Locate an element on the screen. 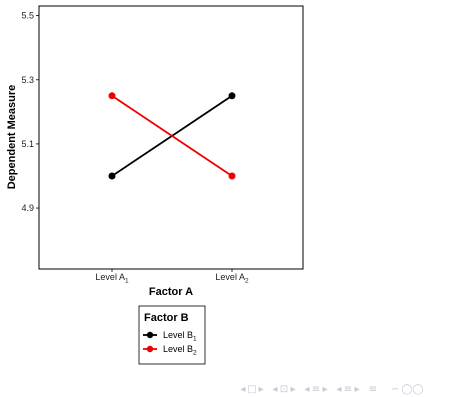 Image resolution: width=464 pixels, height=397 pixels. x-tick-label-subscript: 2 is located at coordinates (247, 281).